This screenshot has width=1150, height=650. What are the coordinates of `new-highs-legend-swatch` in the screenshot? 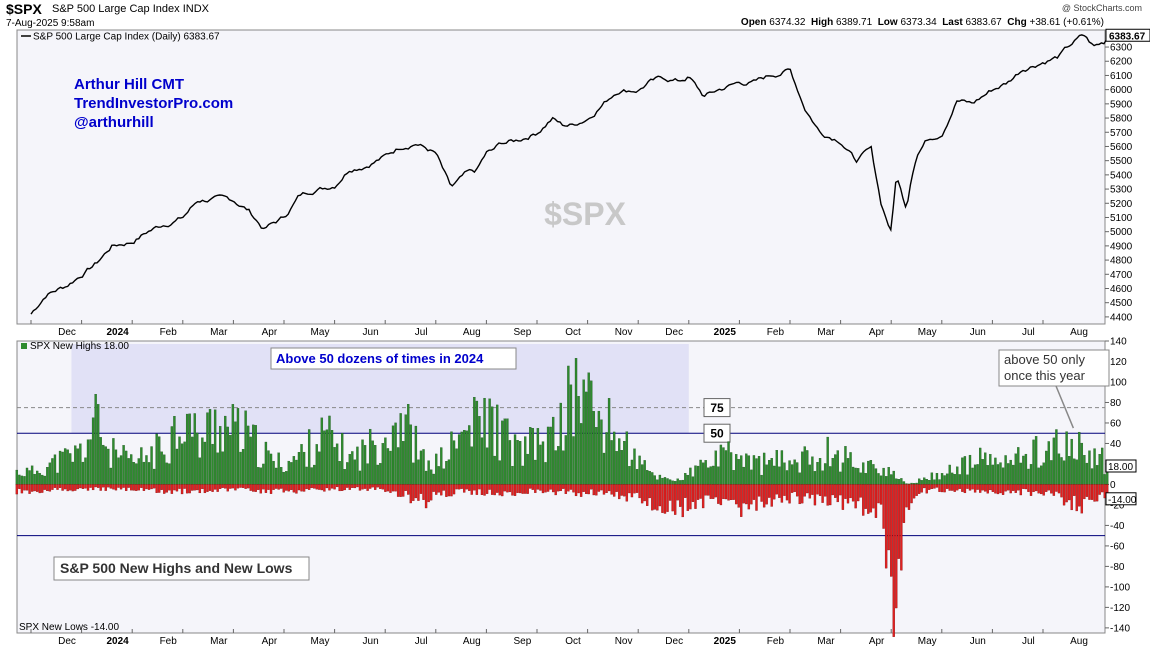 It's located at (24, 346).